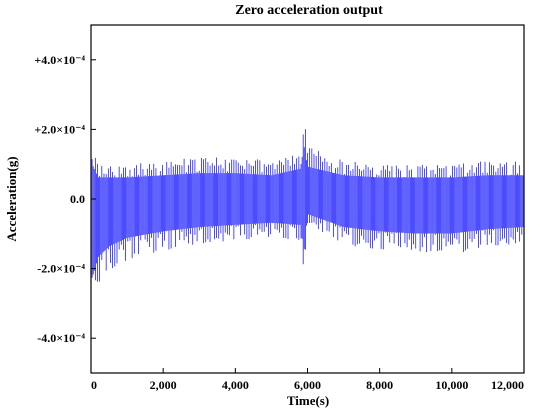 Image resolution: width=550 pixels, height=413 pixels. Describe the element at coordinates (379, 385) in the screenshot. I see `x-tick-label: 8,000` at that location.